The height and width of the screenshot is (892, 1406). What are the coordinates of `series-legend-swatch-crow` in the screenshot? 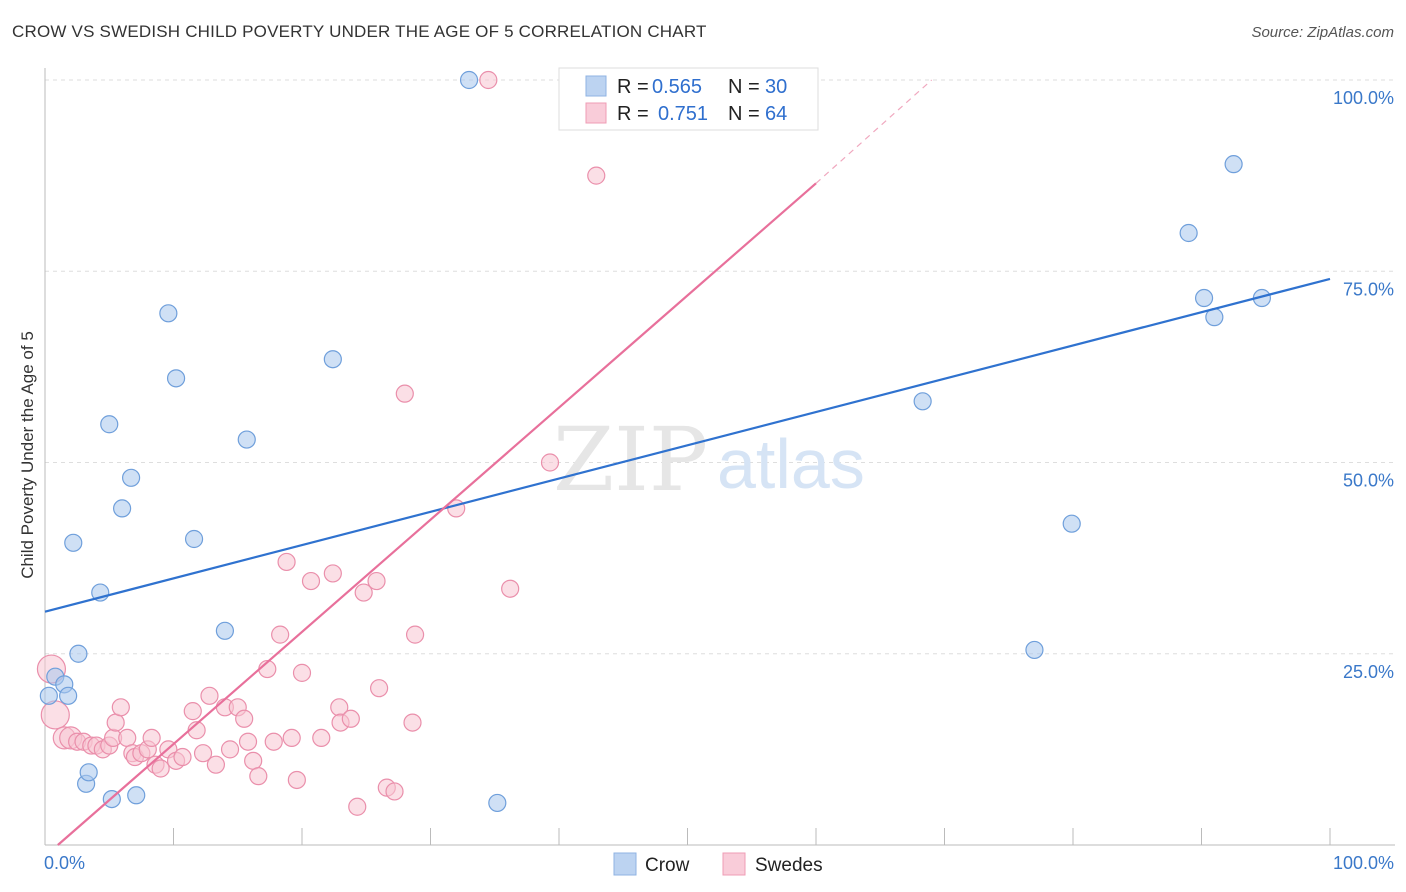 It's located at (625, 864).